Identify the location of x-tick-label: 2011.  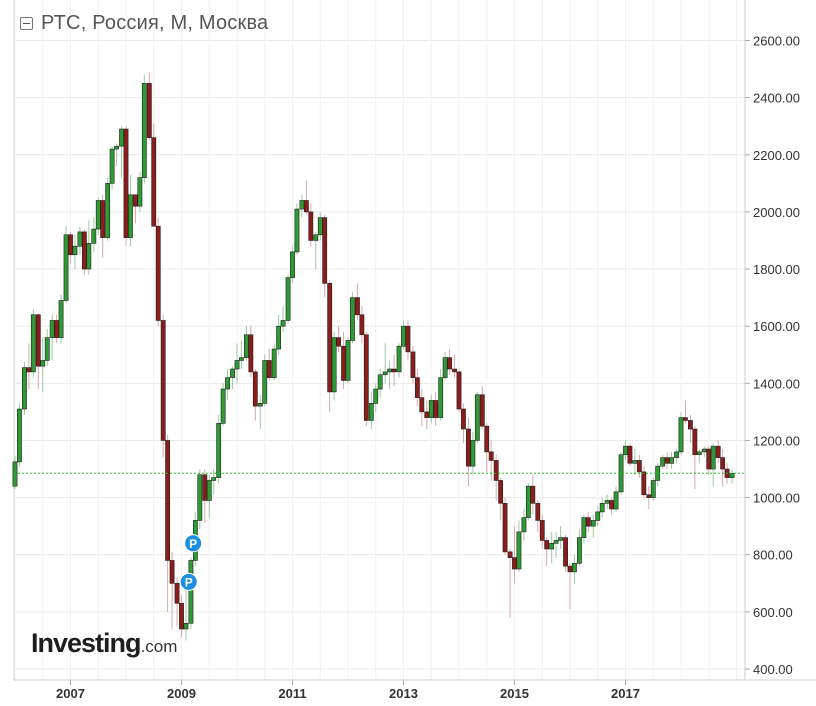
(292, 693).